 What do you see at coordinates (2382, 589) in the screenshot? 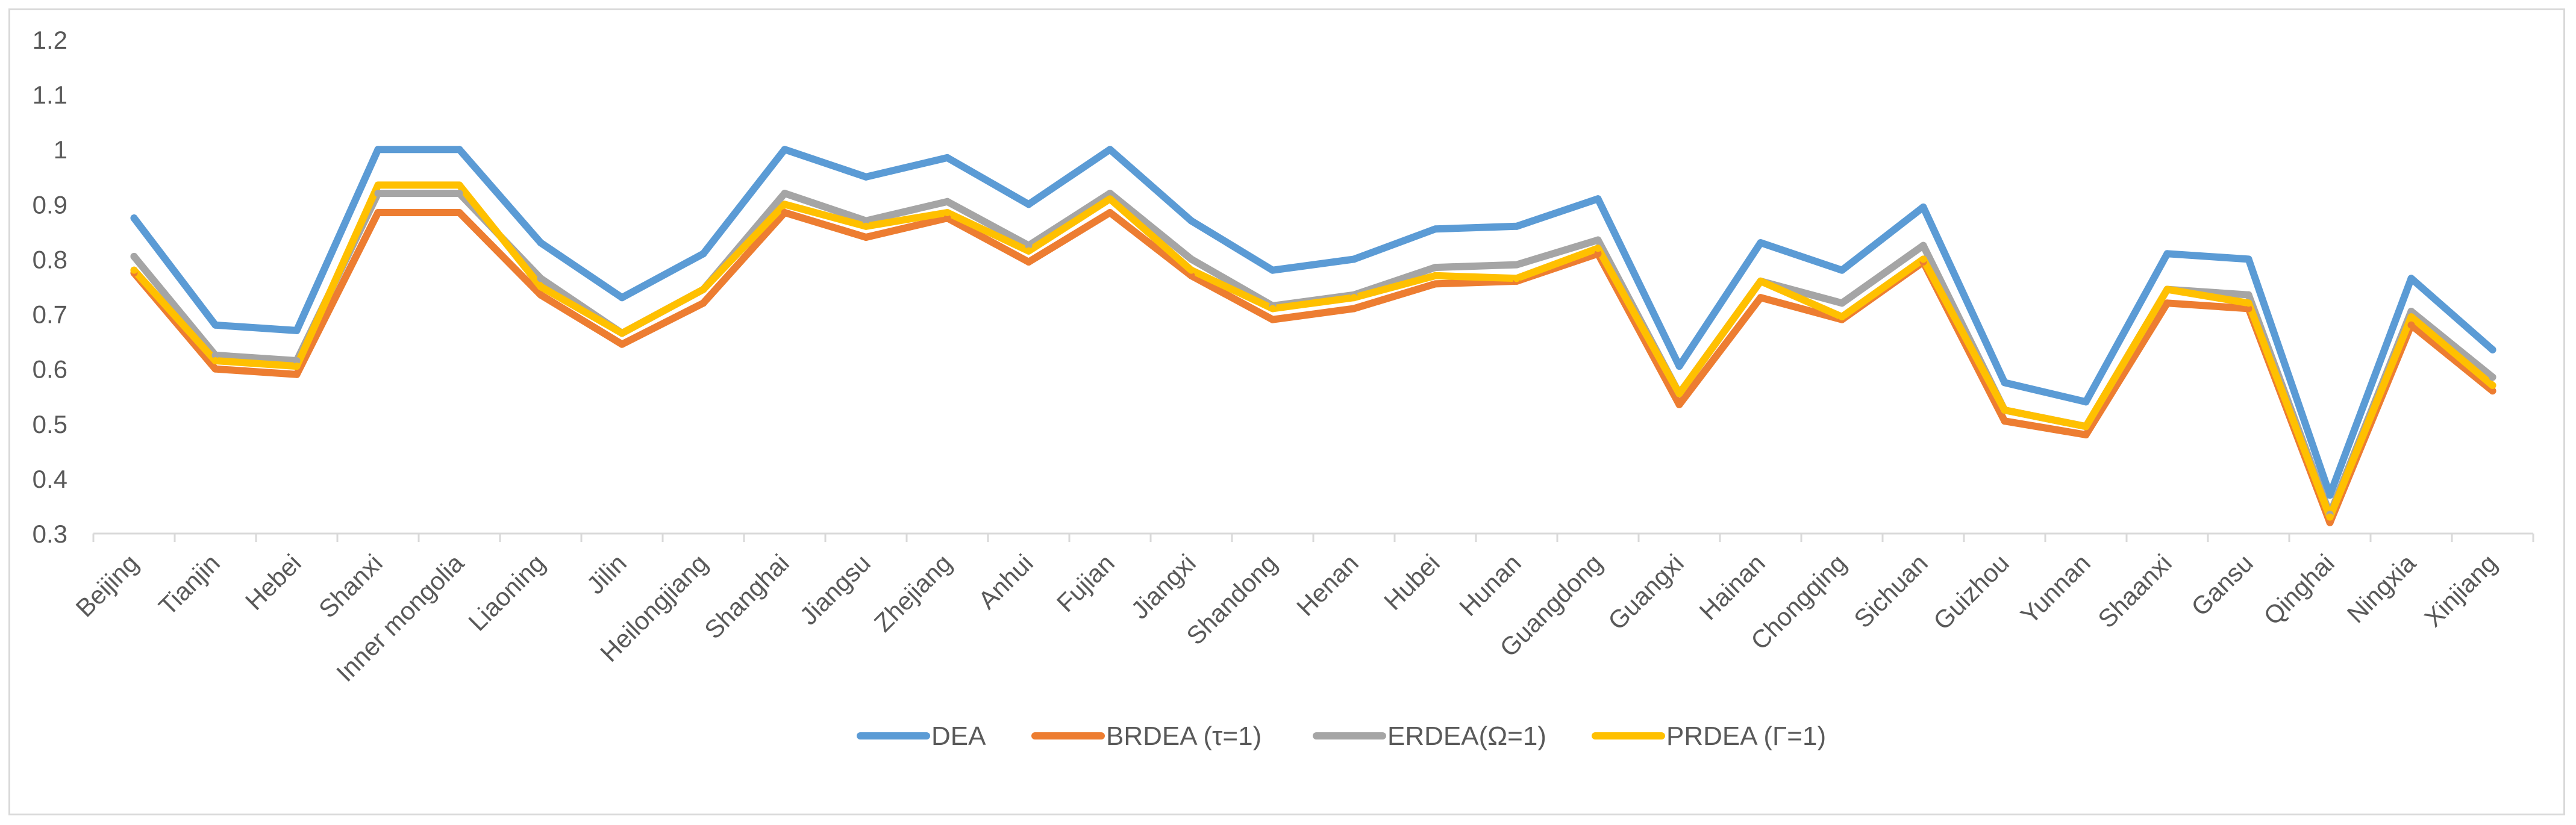
I see `x-tick-label: Ningxia` at bounding box center [2382, 589].